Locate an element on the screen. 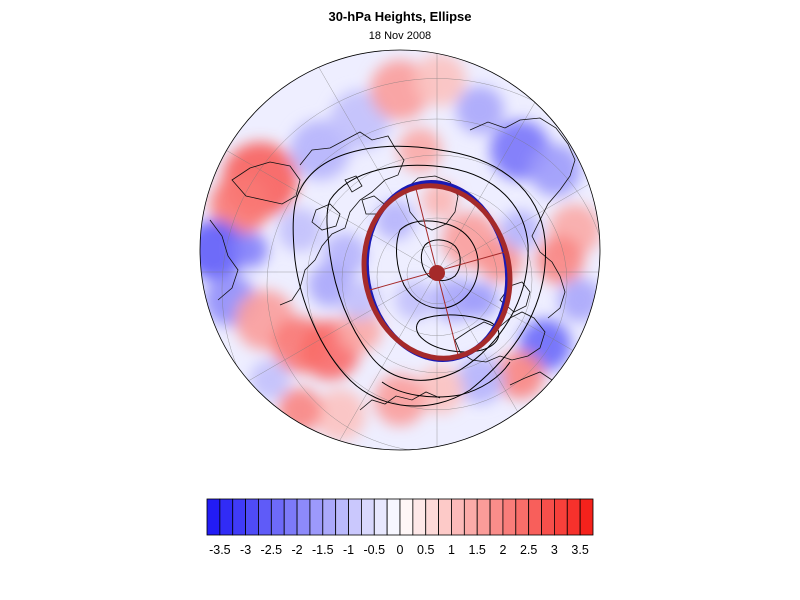  coastline-asia is located at coordinates (522, 218).